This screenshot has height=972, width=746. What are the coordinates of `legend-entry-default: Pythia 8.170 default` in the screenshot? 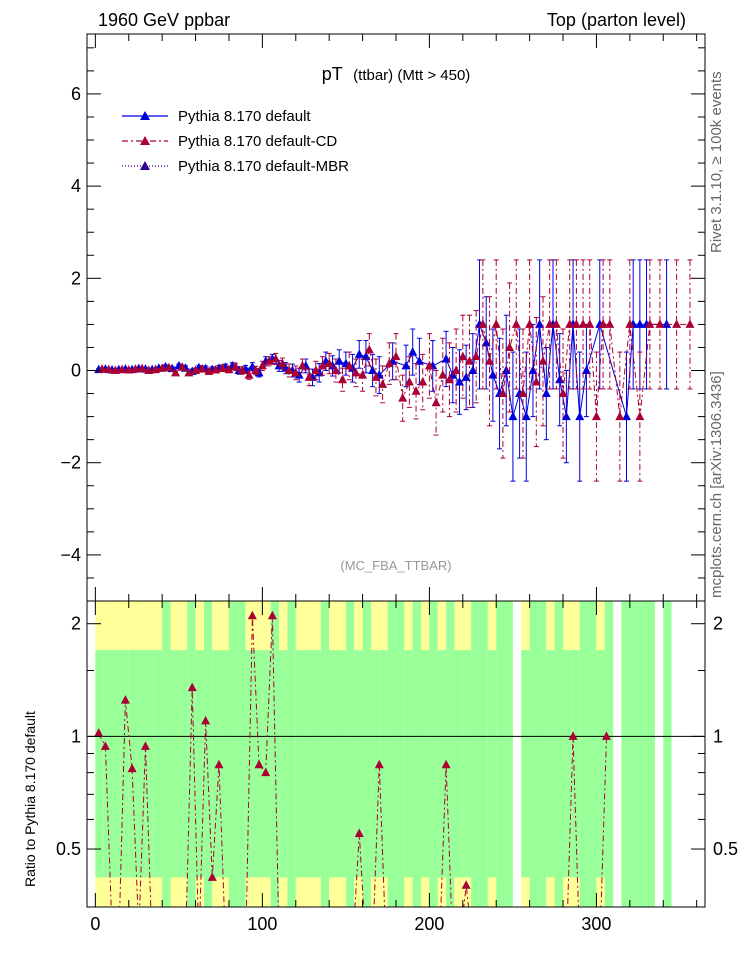 It's located at (216, 116).